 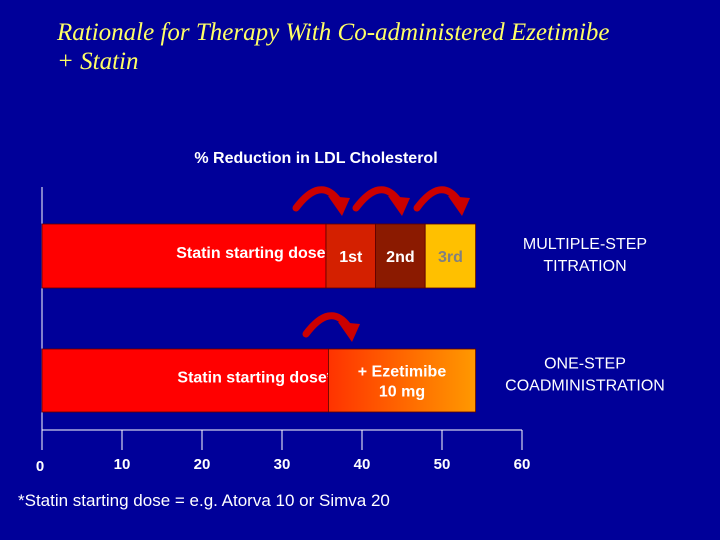 I want to click on x-tick-label: 0, so click(x=40, y=466).